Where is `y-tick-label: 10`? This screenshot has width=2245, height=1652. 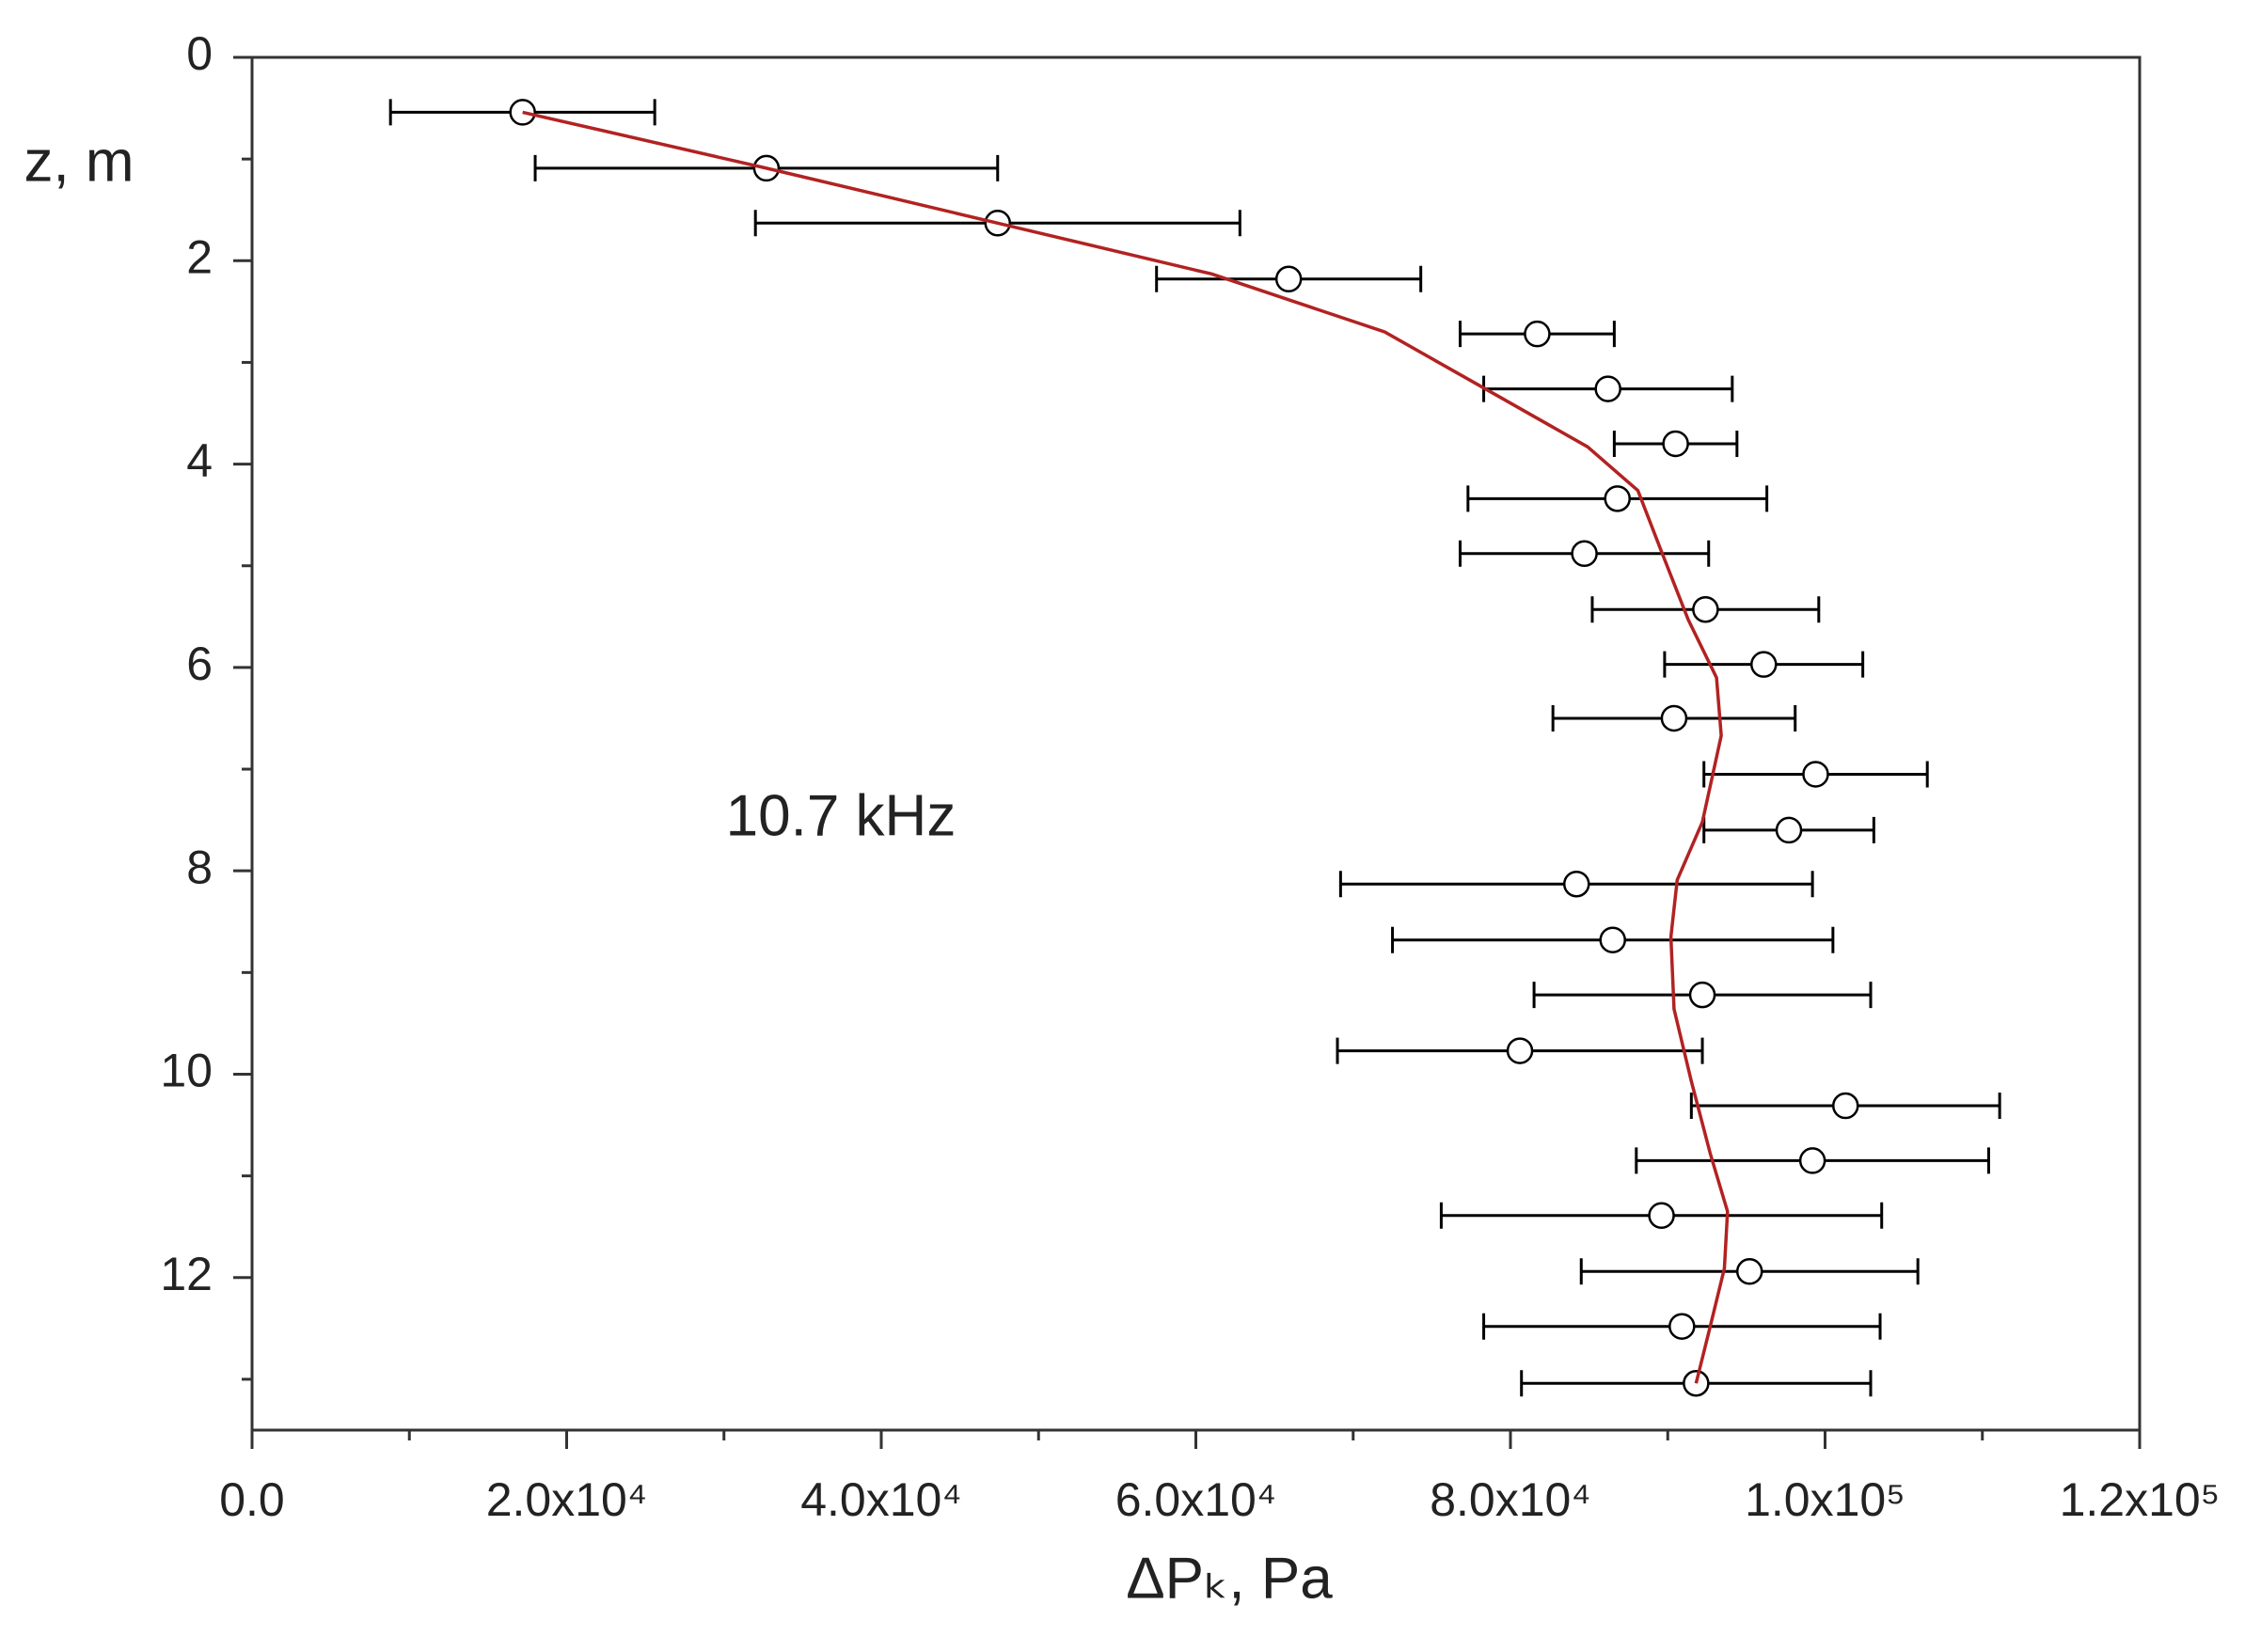 y-tick-label: 10 is located at coordinates (186, 1071).